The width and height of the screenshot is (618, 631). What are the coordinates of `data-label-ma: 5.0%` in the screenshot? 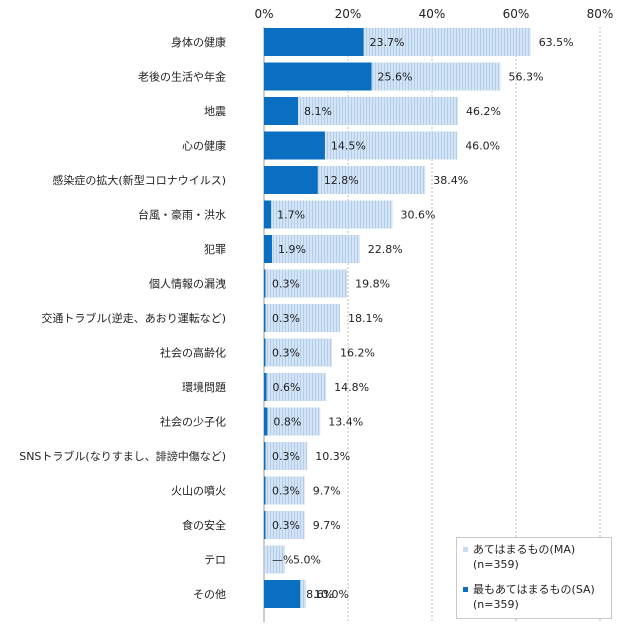 It's located at (307, 560).